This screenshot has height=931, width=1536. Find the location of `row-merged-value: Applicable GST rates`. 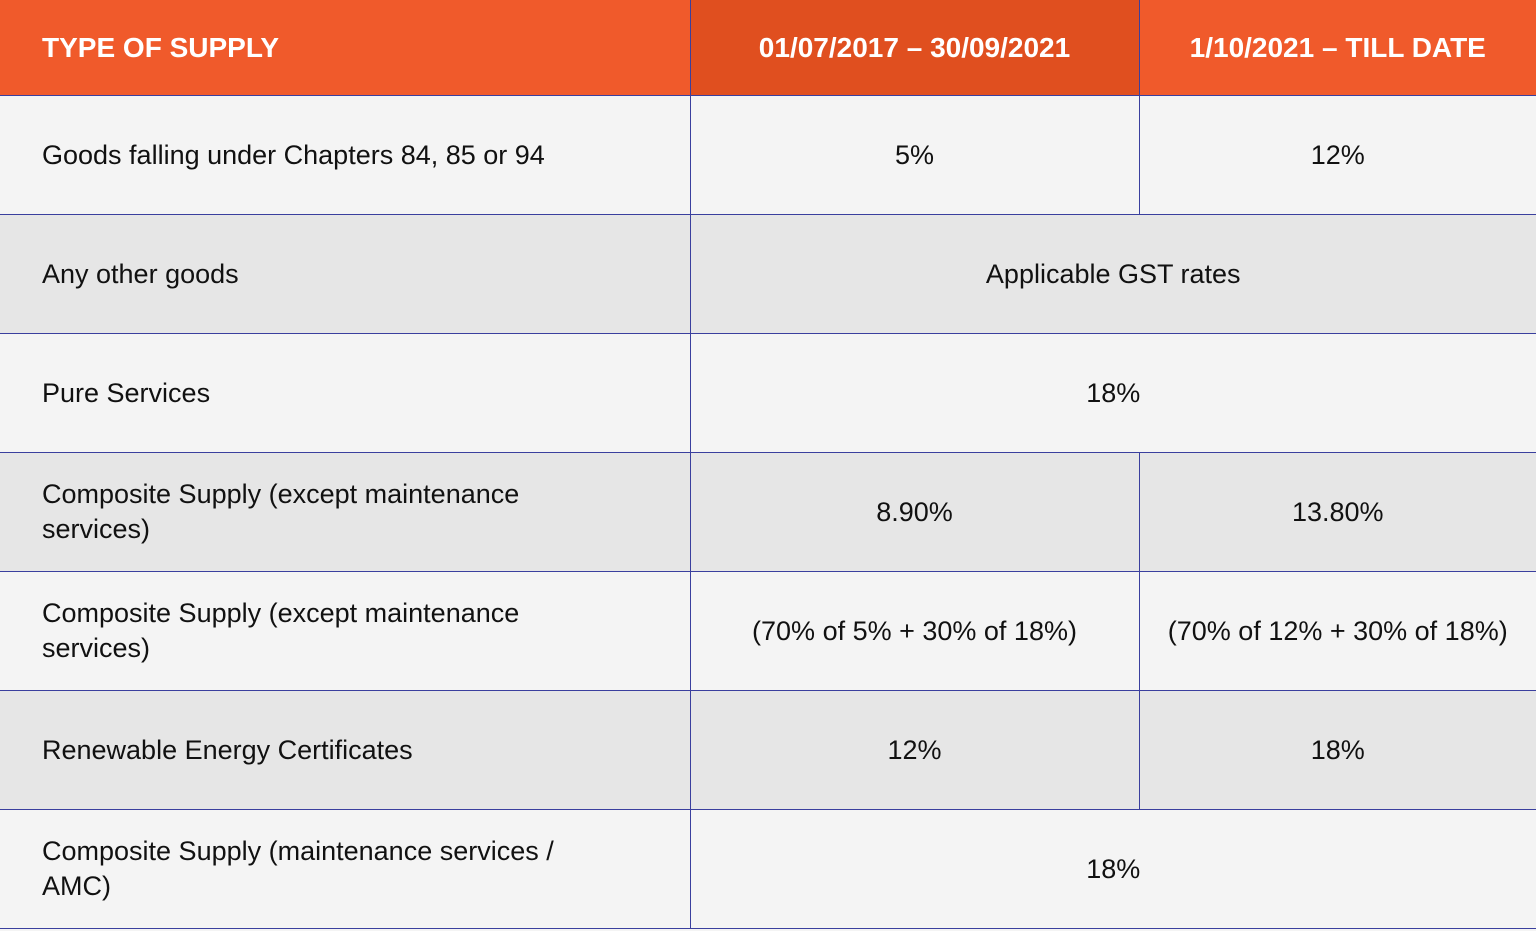

row-merged-value: Applicable GST rates is located at coordinates (1112, 274).